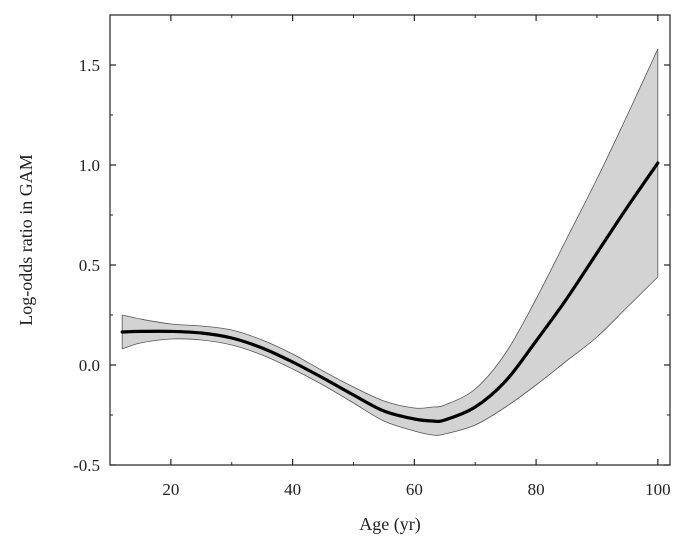 This screenshot has height=552, width=684. What do you see at coordinates (89, 365) in the screenshot?
I see `y-tick-label: 0.0` at bounding box center [89, 365].